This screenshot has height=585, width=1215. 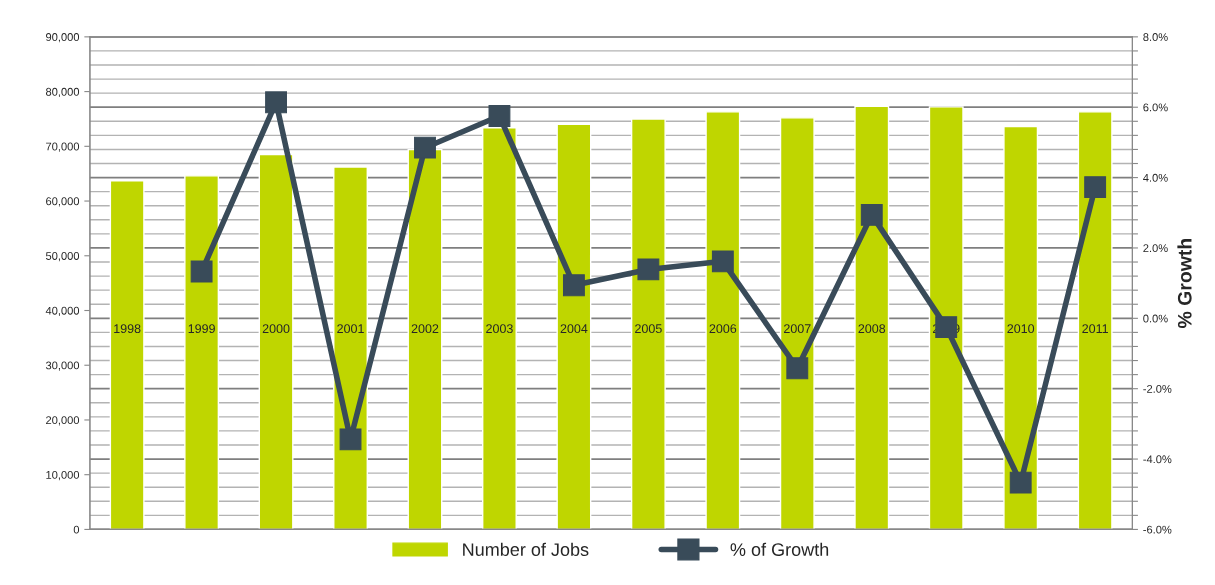 What do you see at coordinates (62, 366) in the screenshot?
I see `y-tick-label: 30,000` at bounding box center [62, 366].